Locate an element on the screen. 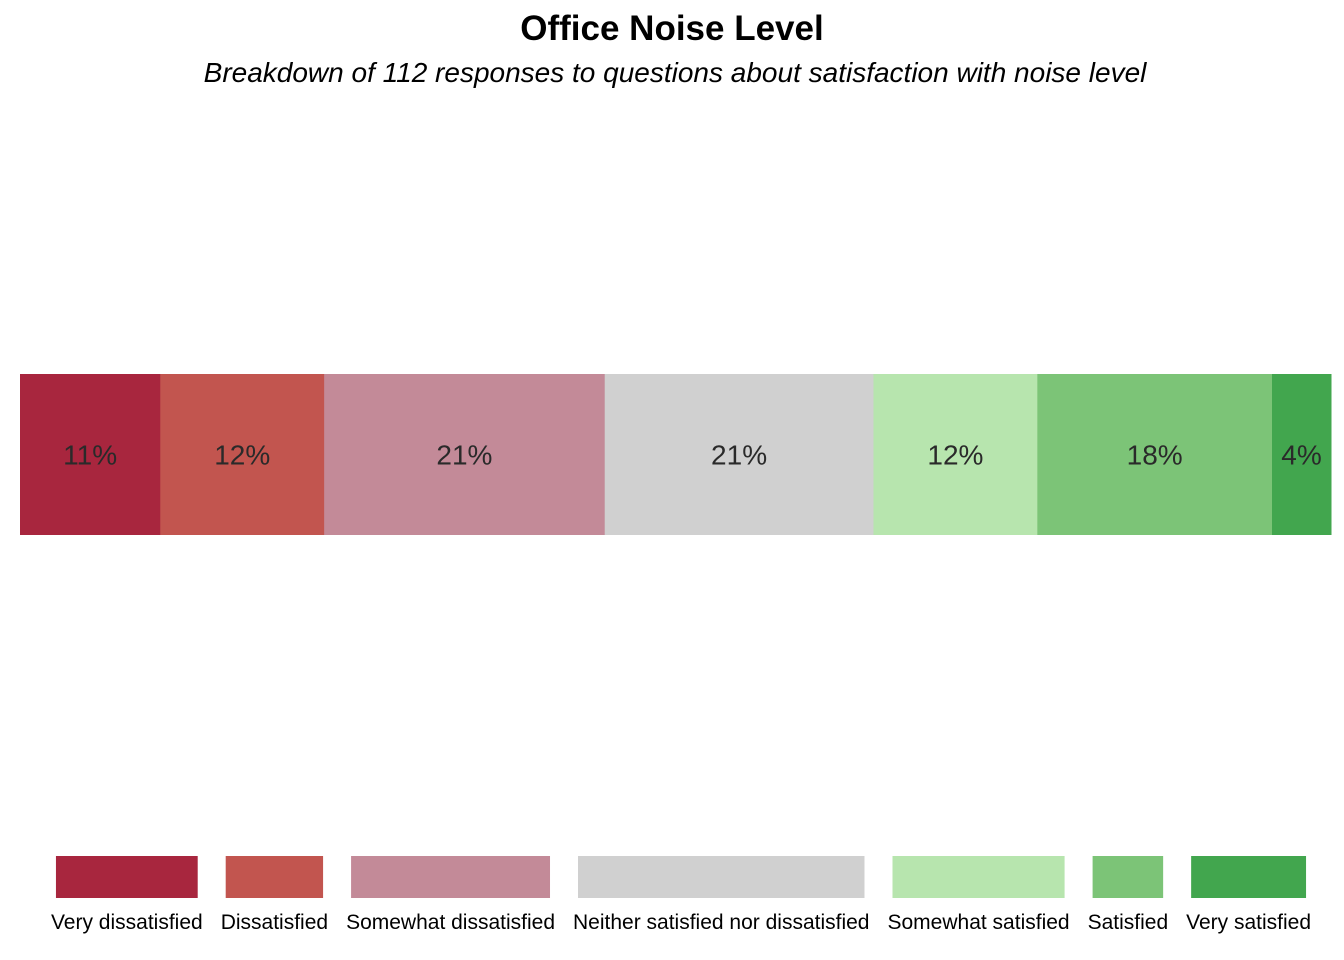  legend-label-very-dissatisfied: Very dissatisfied is located at coordinates (127, 922).